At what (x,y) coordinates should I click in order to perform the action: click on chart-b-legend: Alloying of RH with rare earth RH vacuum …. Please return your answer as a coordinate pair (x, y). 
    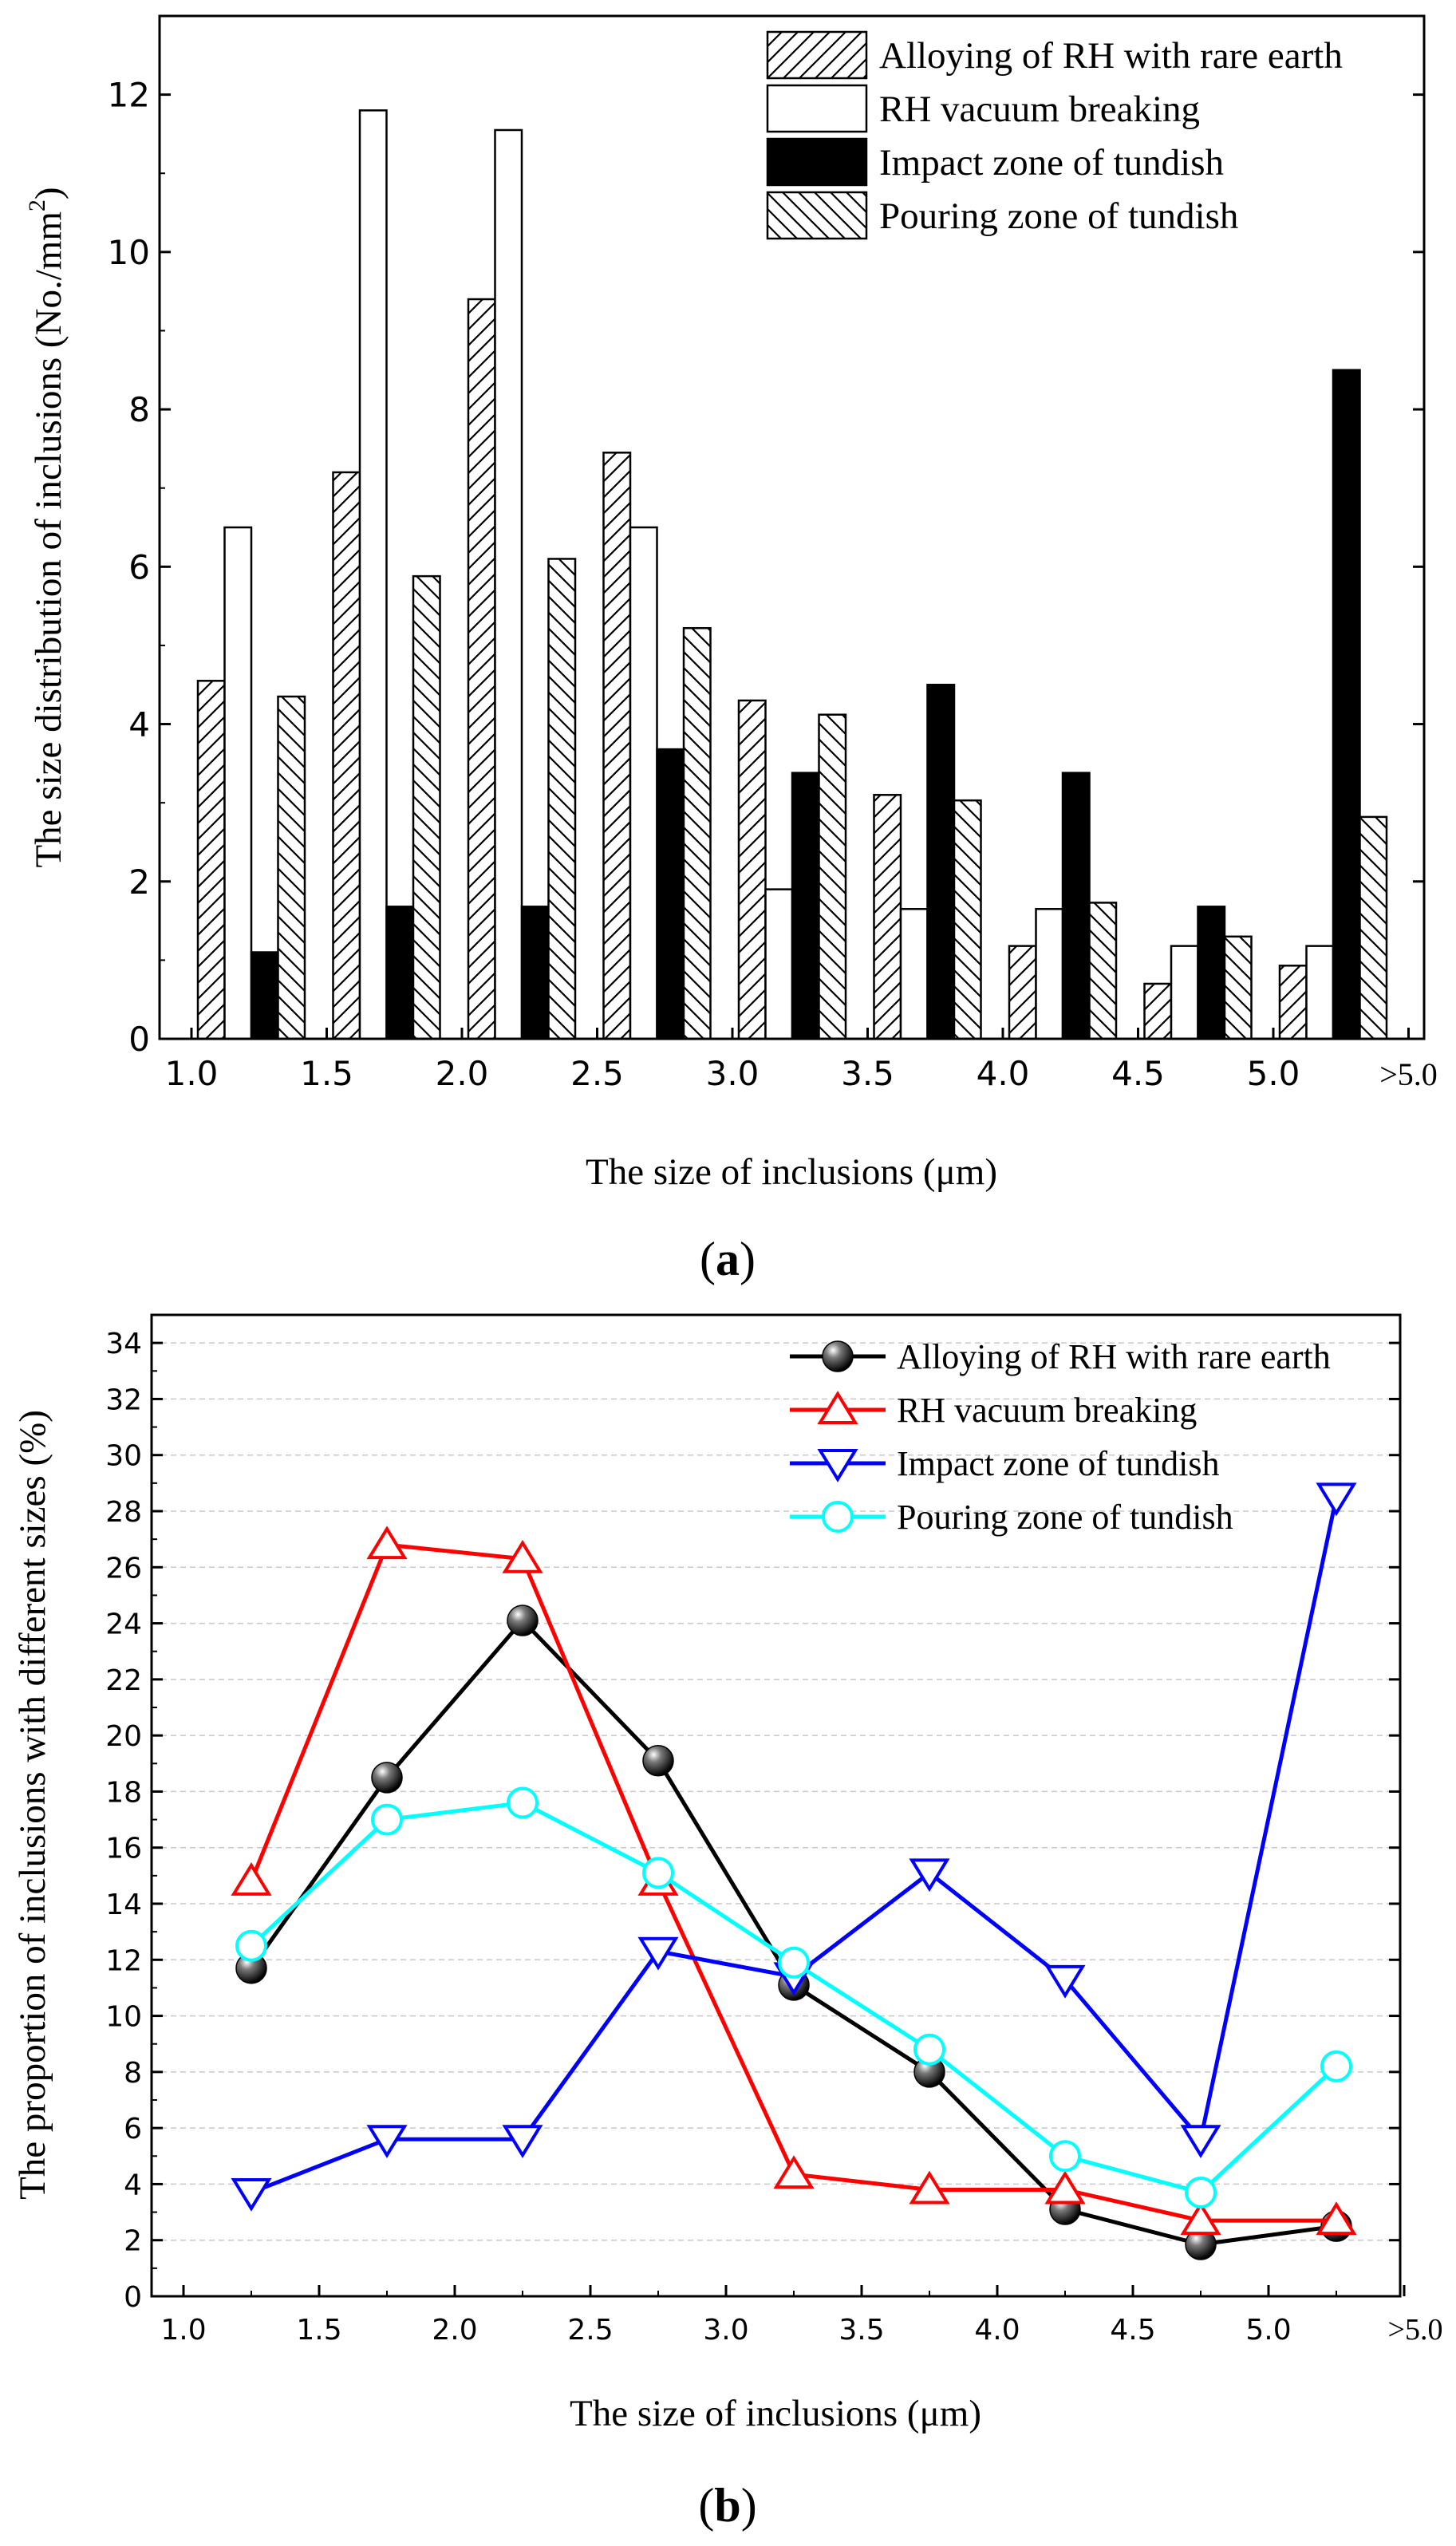
    Looking at the image, I should click on (1060, 1437).